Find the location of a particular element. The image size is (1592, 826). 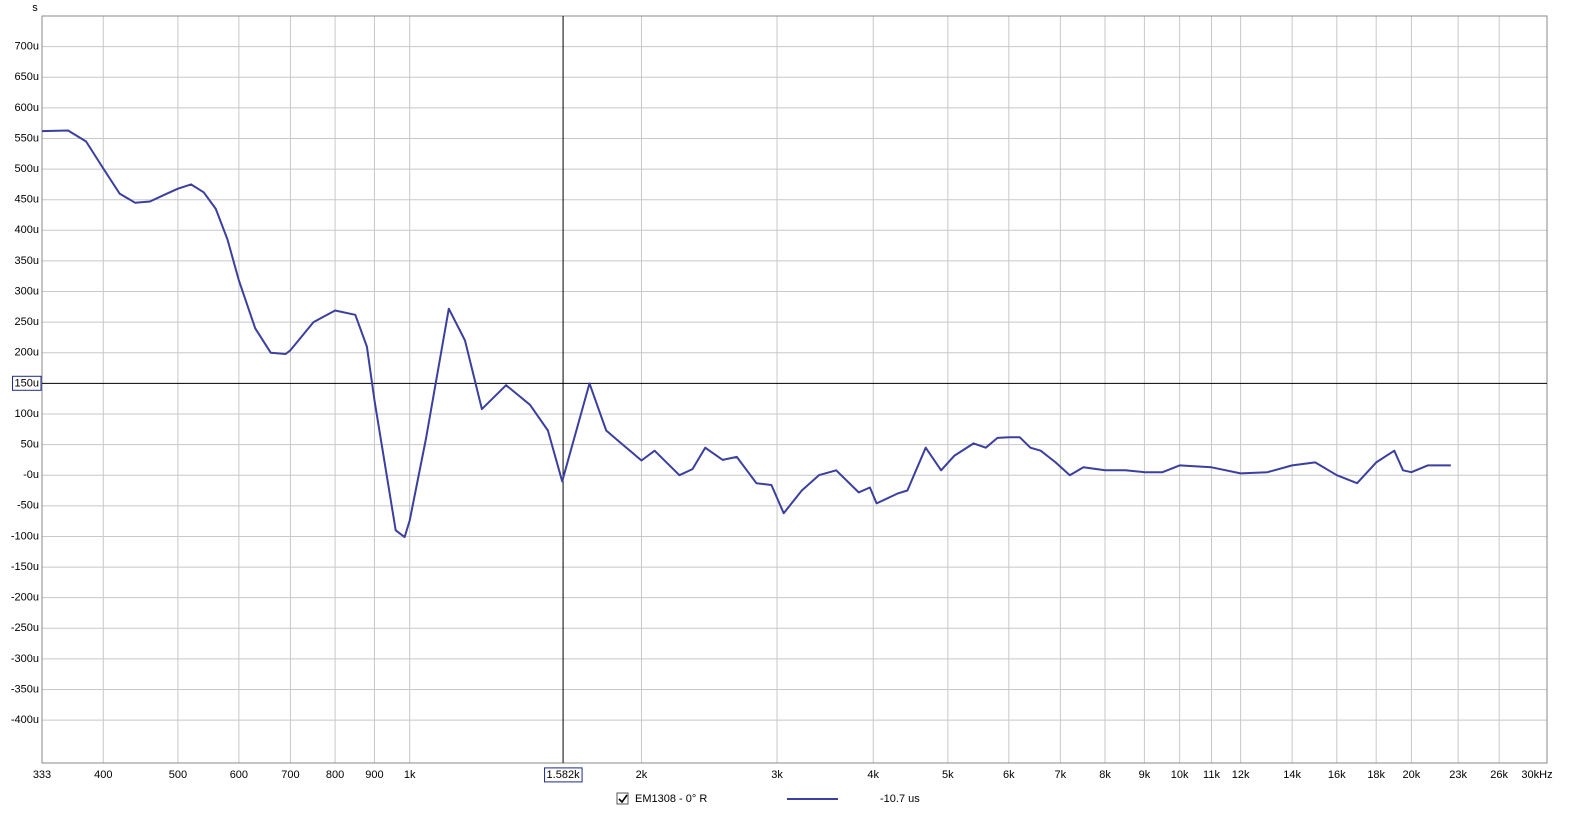

y-tick-label: -400u is located at coordinates (25, 720).